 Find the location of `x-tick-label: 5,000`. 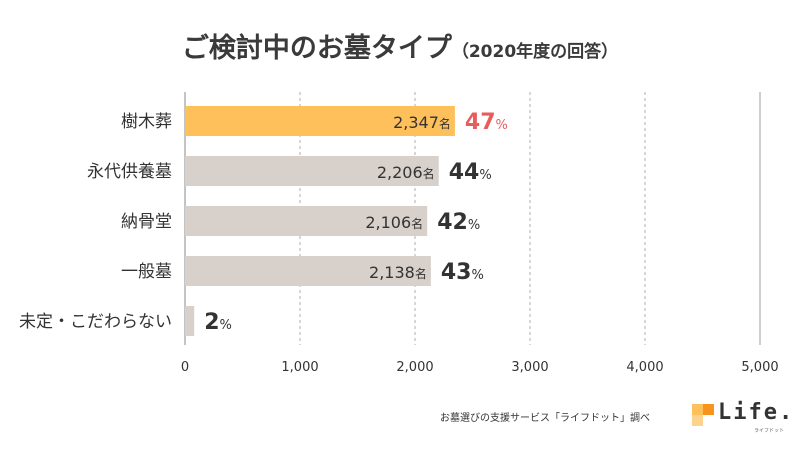

x-tick-label: 5,000 is located at coordinates (759, 367).